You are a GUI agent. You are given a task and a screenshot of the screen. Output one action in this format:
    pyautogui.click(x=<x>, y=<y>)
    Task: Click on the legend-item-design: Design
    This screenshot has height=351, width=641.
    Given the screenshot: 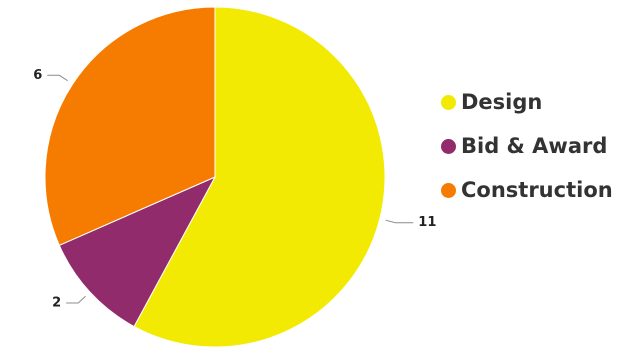 What is the action you would take?
    pyautogui.click(x=539, y=102)
    